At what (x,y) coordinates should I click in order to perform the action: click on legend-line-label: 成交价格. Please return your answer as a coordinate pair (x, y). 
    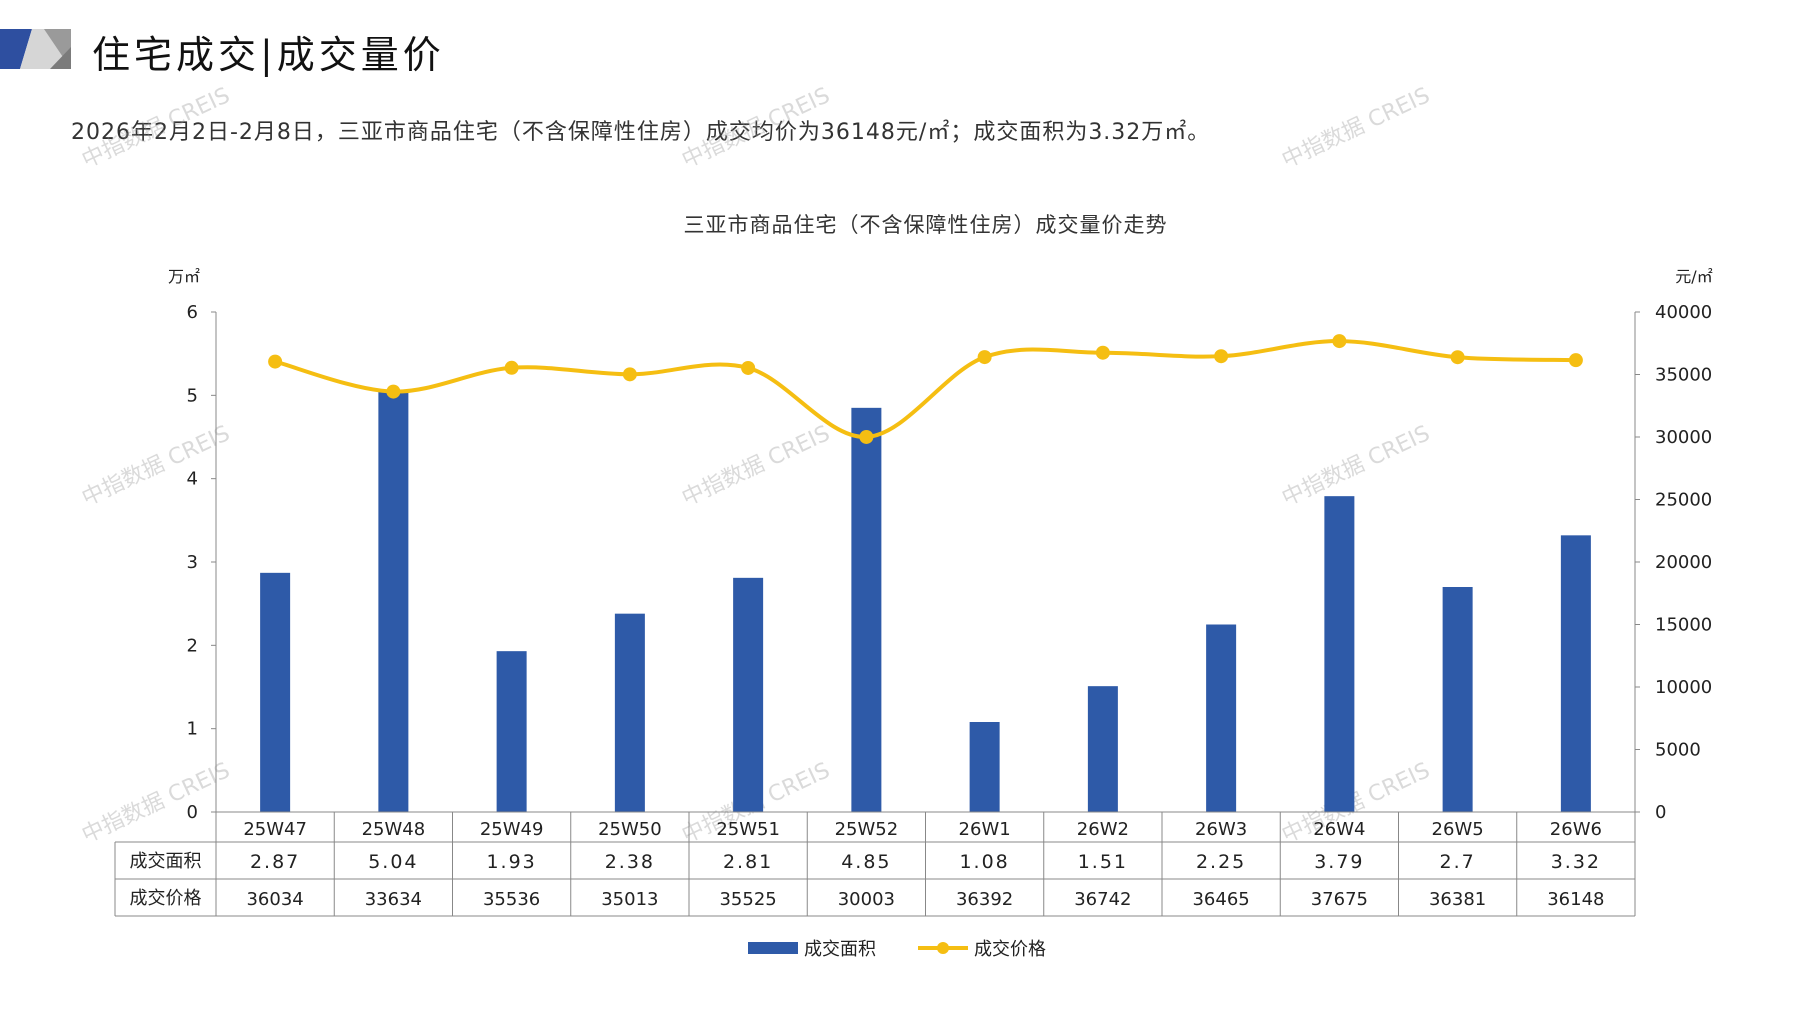
    Looking at the image, I should click on (1010, 949).